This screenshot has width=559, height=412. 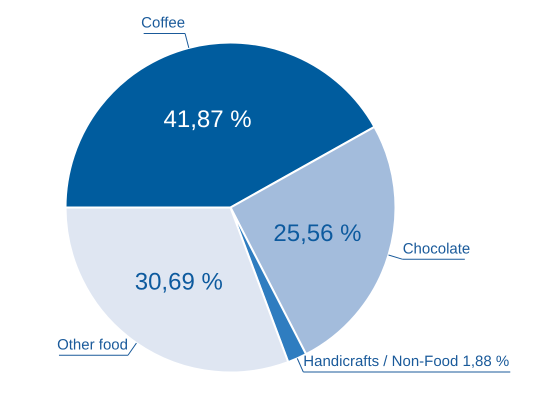 I want to click on slice-label: Coffee, so click(x=163, y=23).